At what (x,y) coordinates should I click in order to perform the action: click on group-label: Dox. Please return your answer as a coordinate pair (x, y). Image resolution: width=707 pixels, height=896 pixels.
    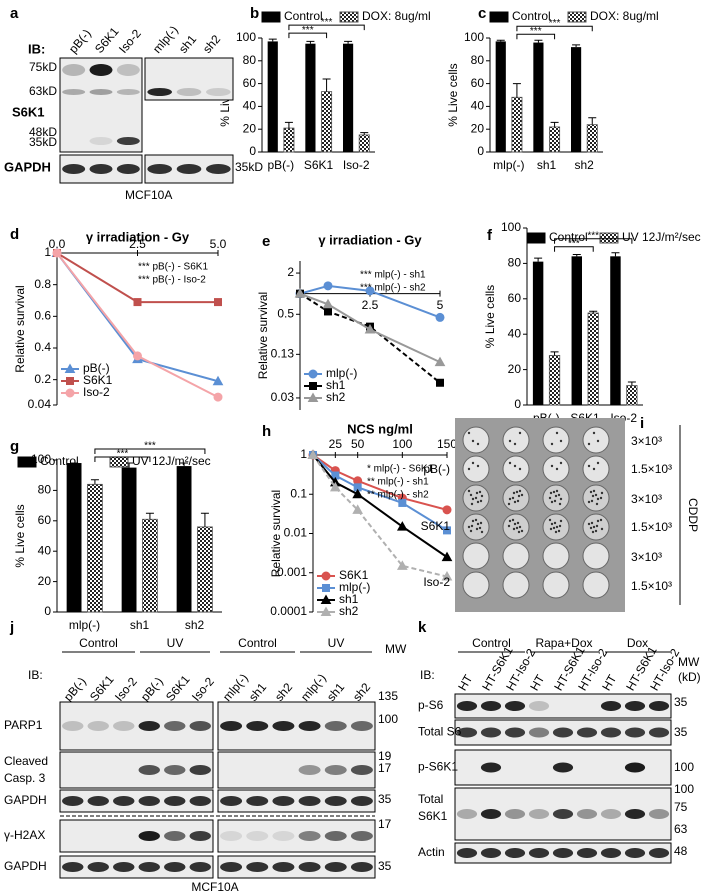
    Looking at the image, I should click on (637, 643).